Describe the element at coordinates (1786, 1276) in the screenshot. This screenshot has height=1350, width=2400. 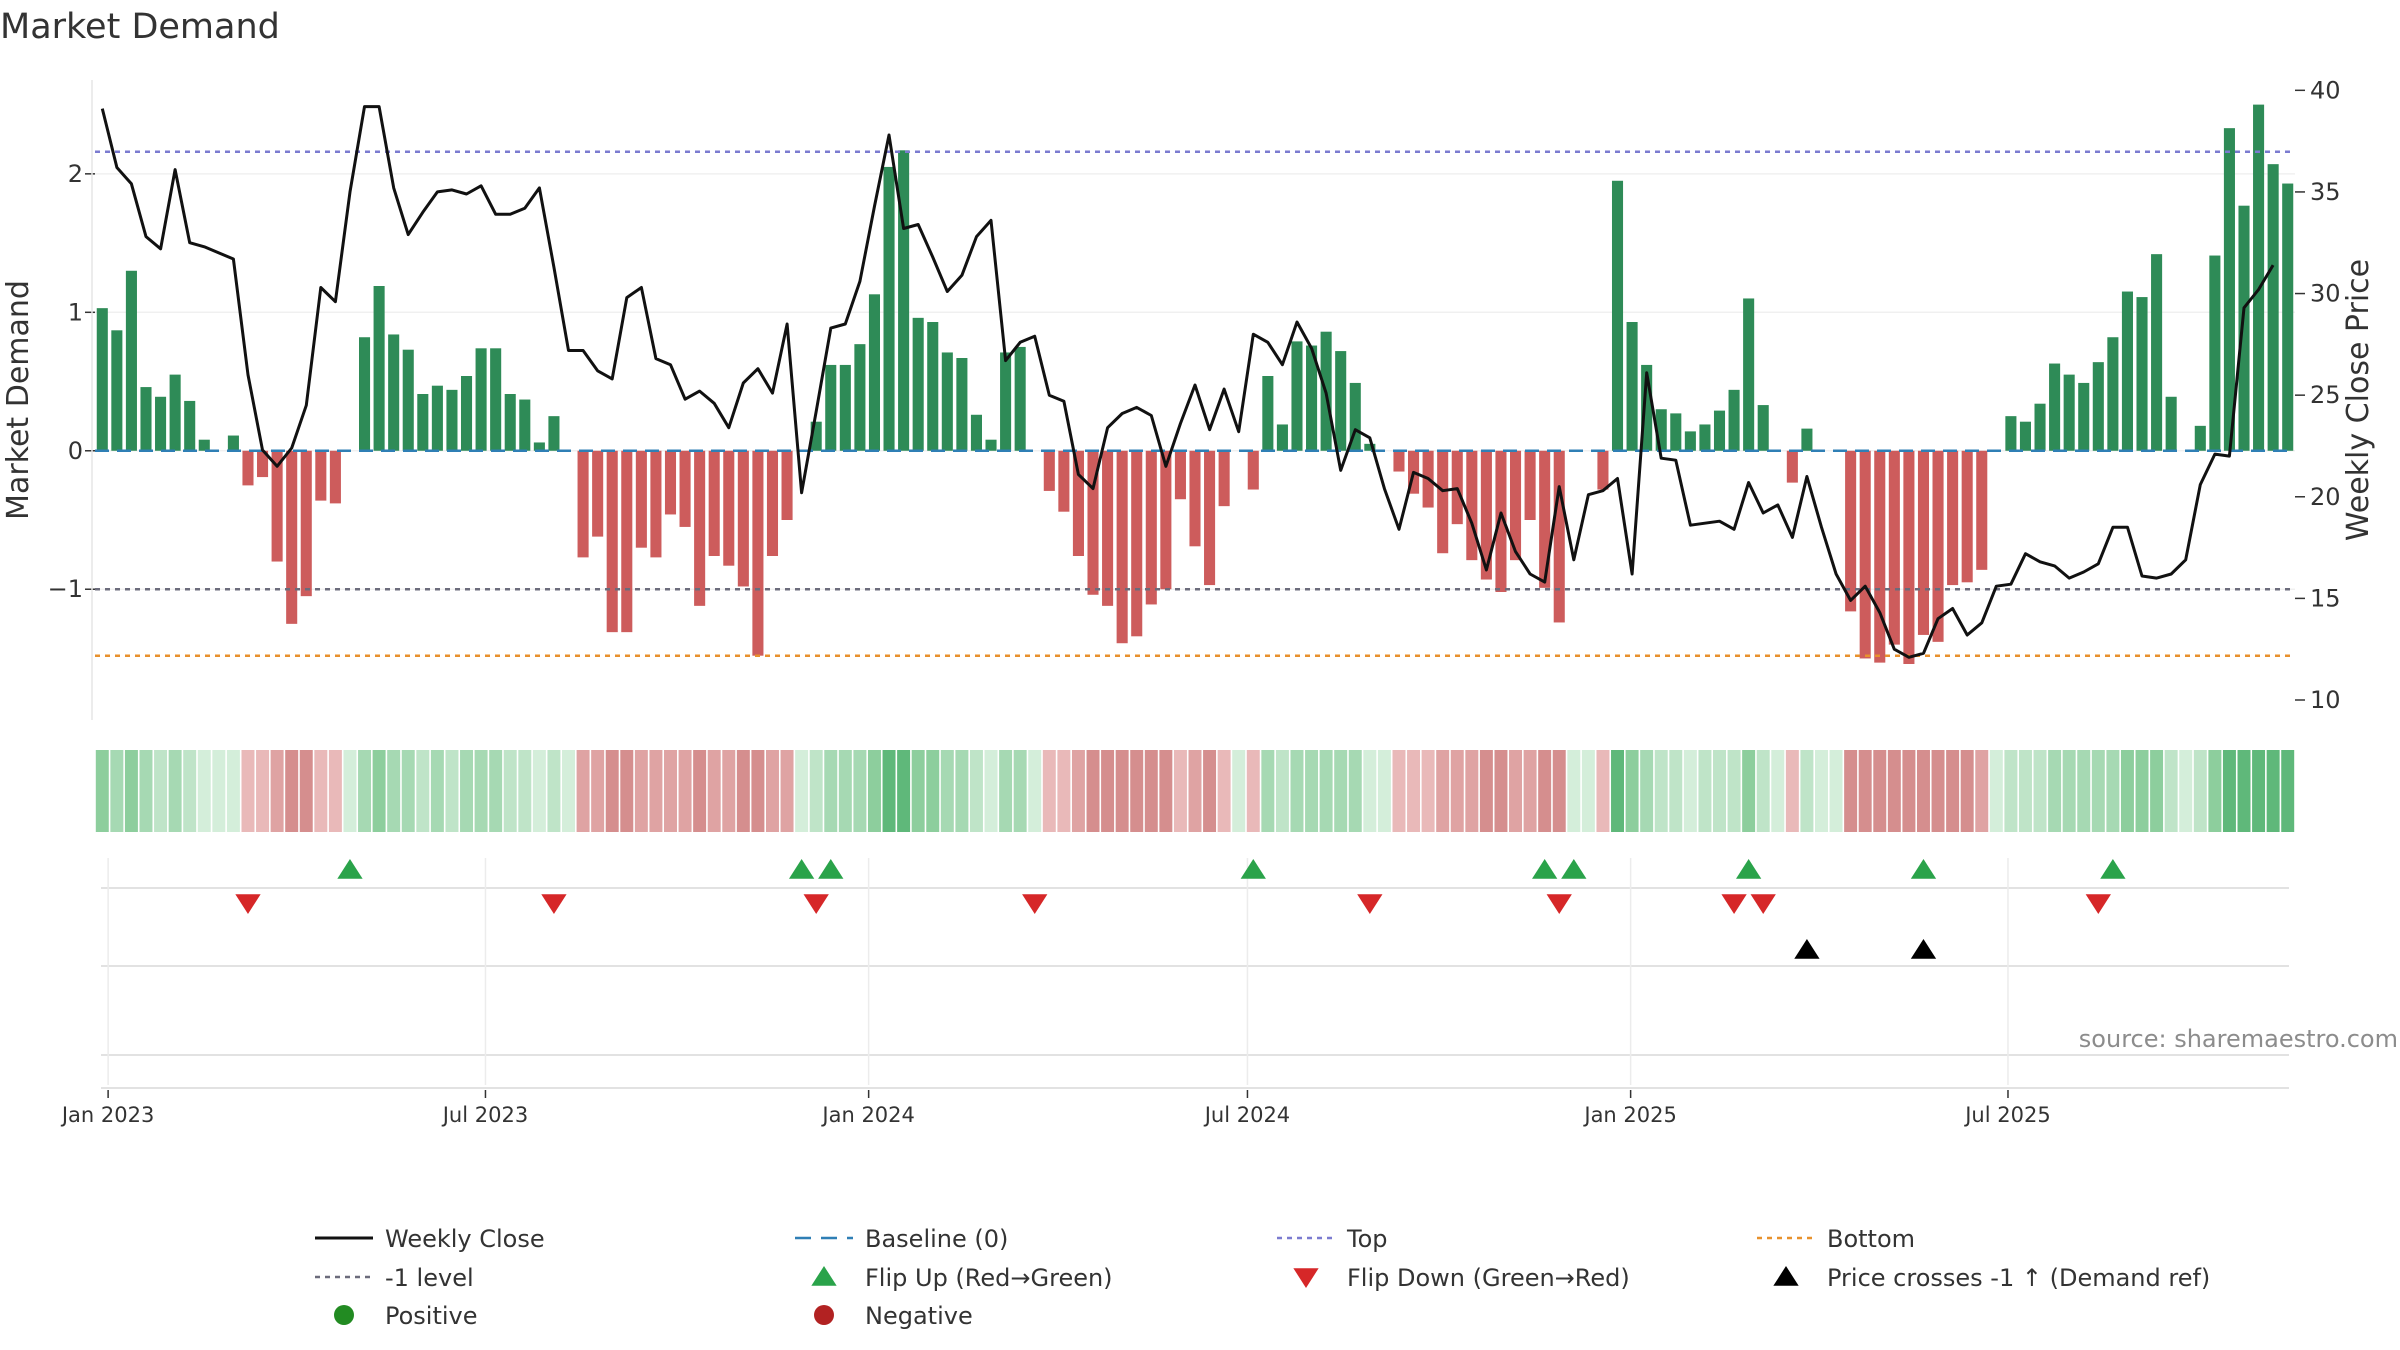
I see `legend-swatch-triangle-up` at that location.